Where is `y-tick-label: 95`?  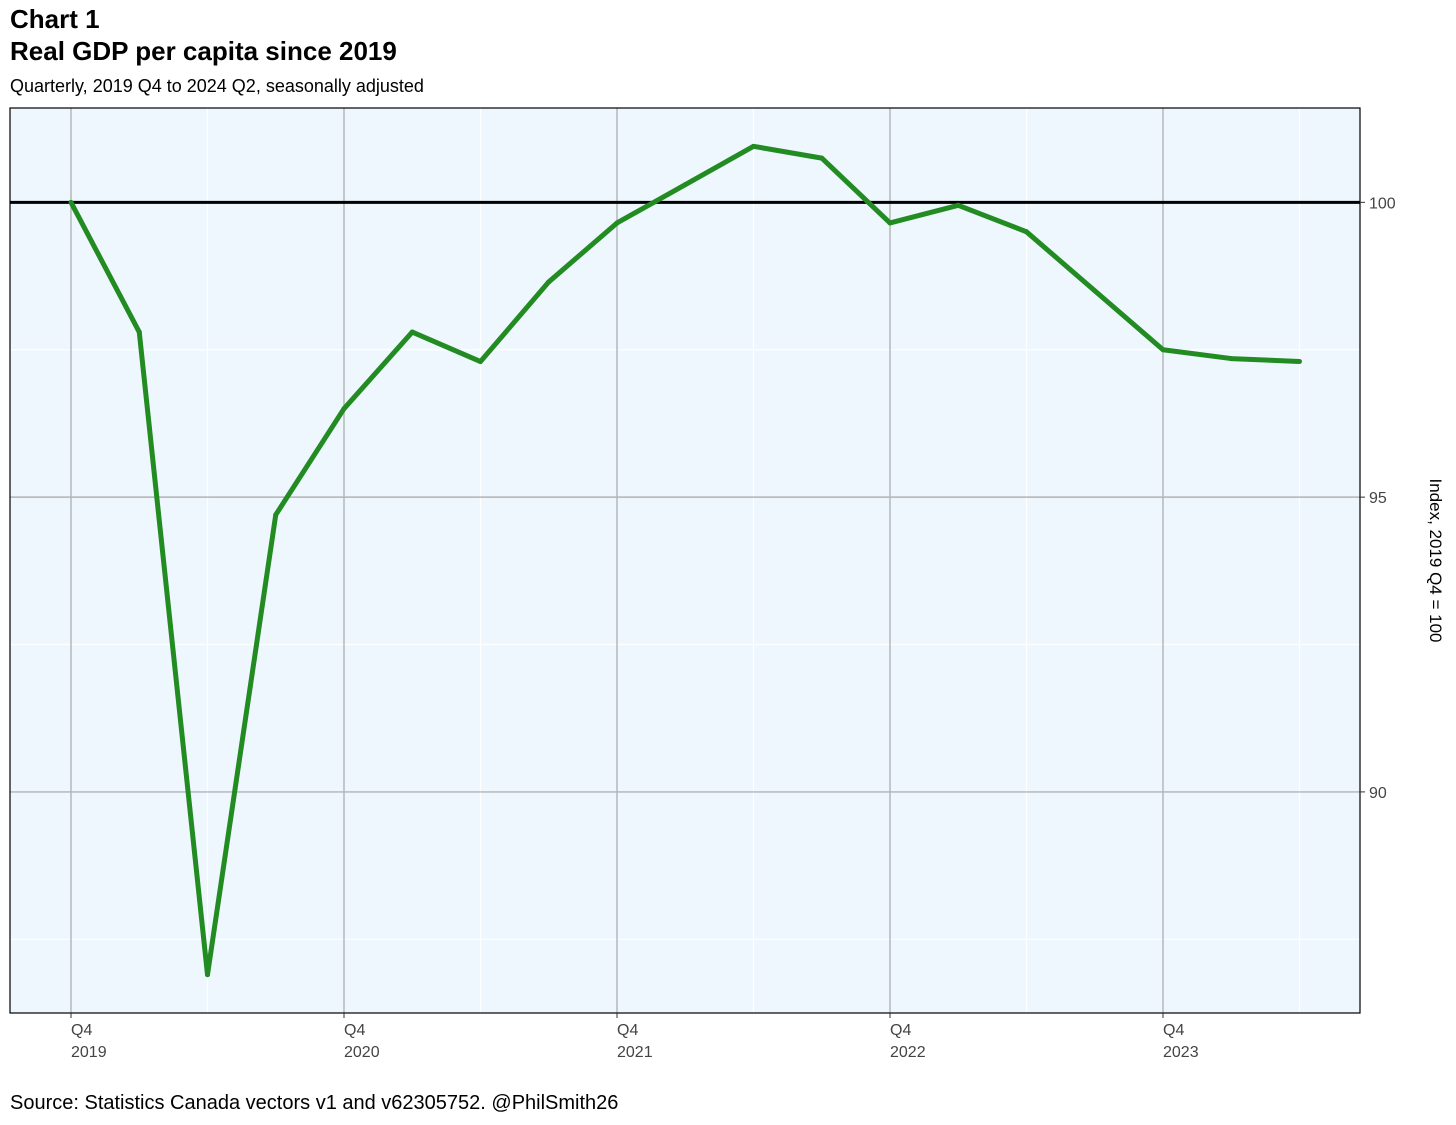 y-tick-label: 95 is located at coordinates (1378, 498).